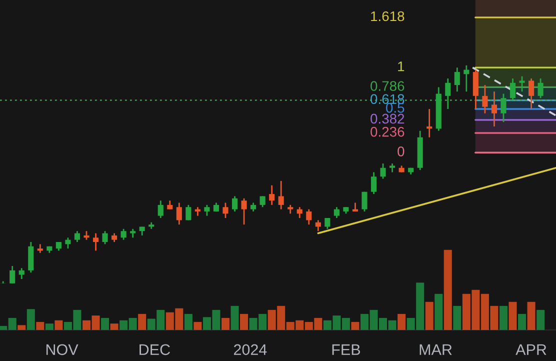 This screenshot has width=556, height=361. I want to click on annotation: 1, so click(401, 67).